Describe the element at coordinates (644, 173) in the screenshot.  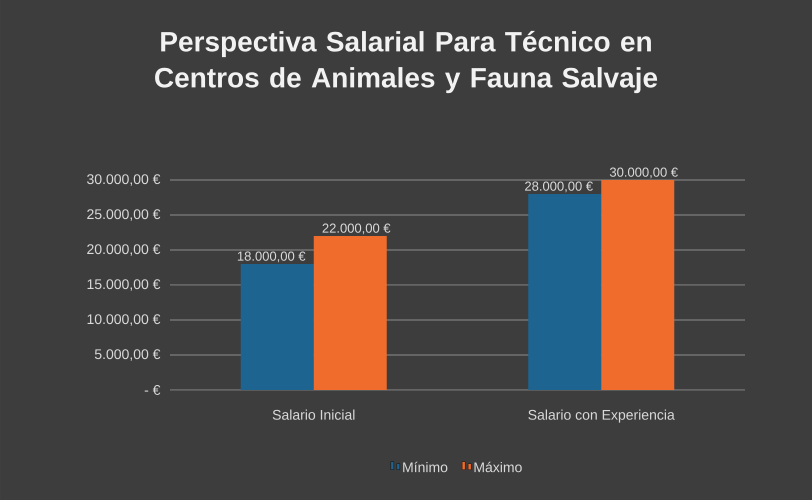
I see `data-label: 30.000,00 €` at that location.